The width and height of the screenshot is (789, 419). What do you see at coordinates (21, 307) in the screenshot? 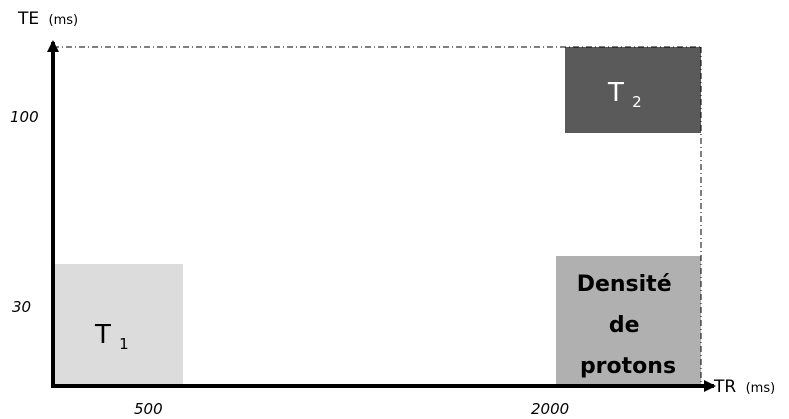
I see `y-tick-label: 30` at bounding box center [21, 307].